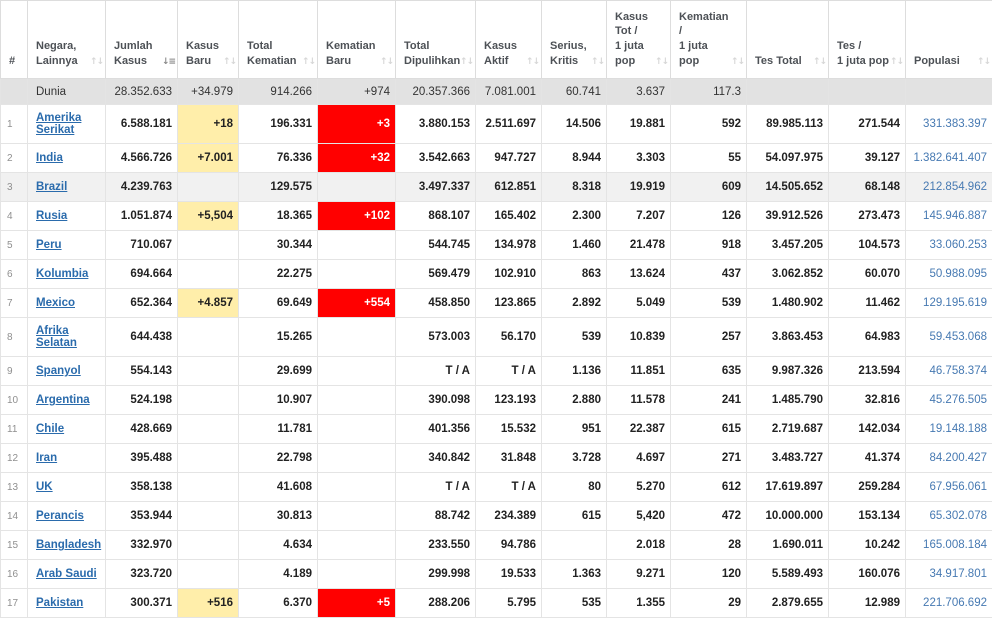  Describe the element at coordinates (435, 39) in the screenshot. I see `column-header-total_recovered: Total Dipulihkan ↑↓` at that location.